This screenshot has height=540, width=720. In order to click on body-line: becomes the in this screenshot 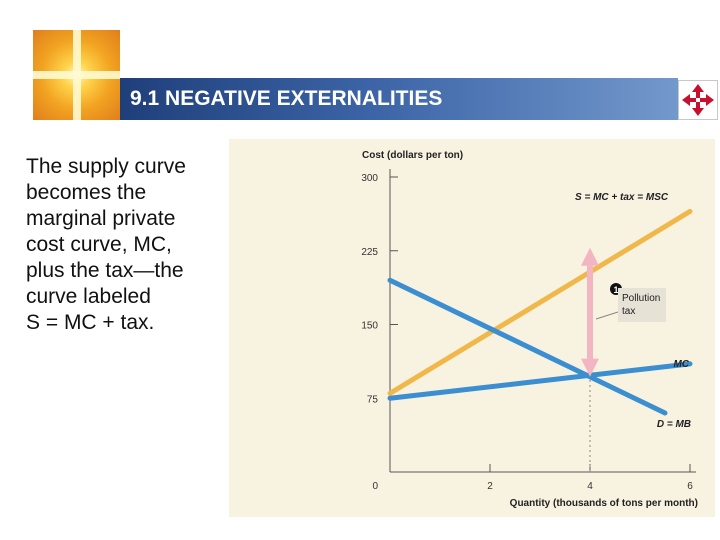, I will do `click(86, 192)`.